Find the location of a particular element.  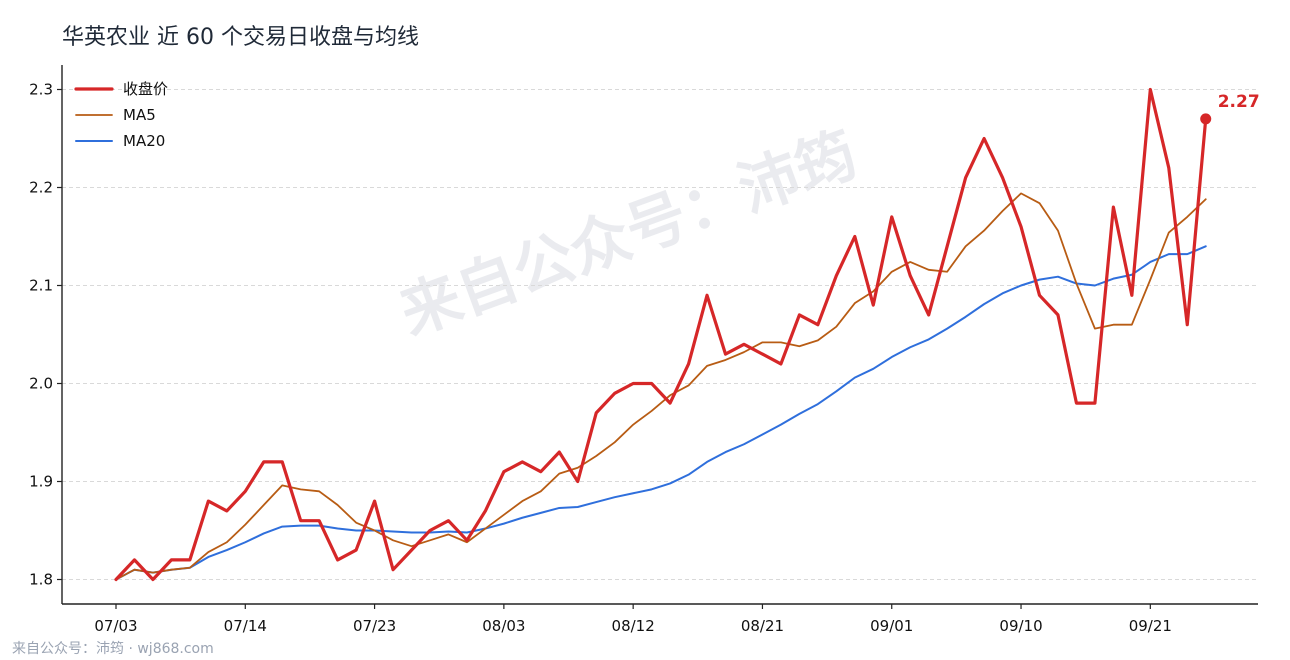

x-tick-label: 09/01 is located at coordinates (891, 626).